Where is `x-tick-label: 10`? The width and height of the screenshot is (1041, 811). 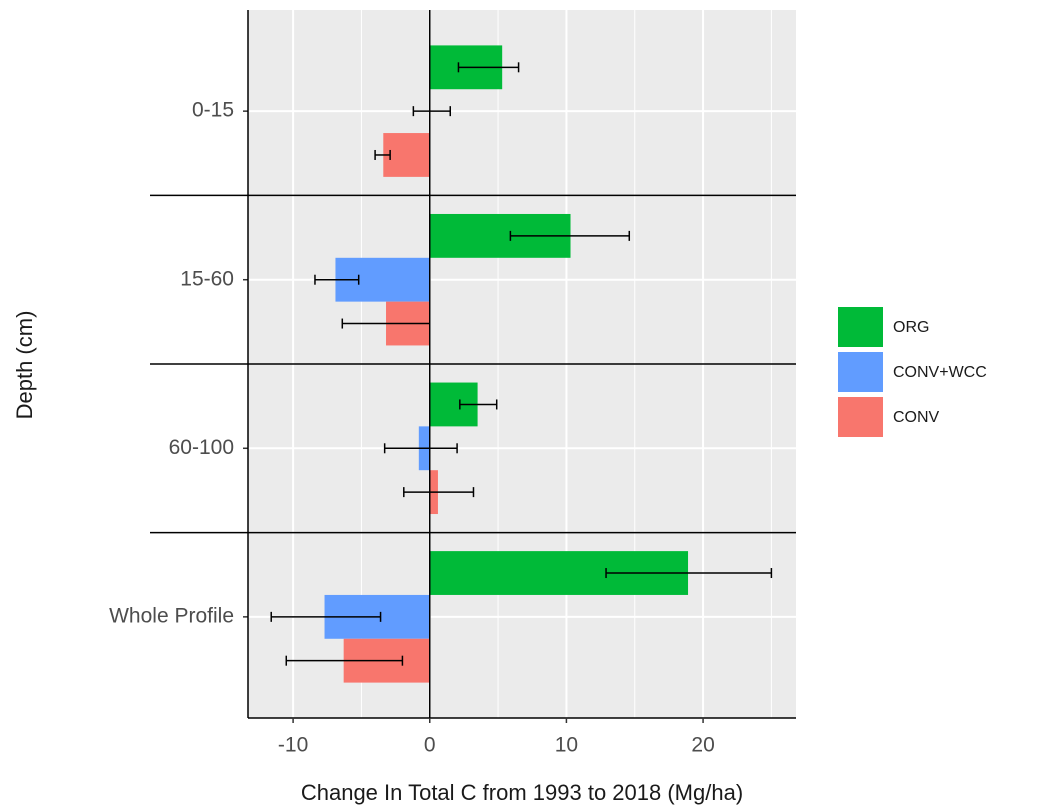 x-tick-label: 10 is located at coordinates (566, 745).